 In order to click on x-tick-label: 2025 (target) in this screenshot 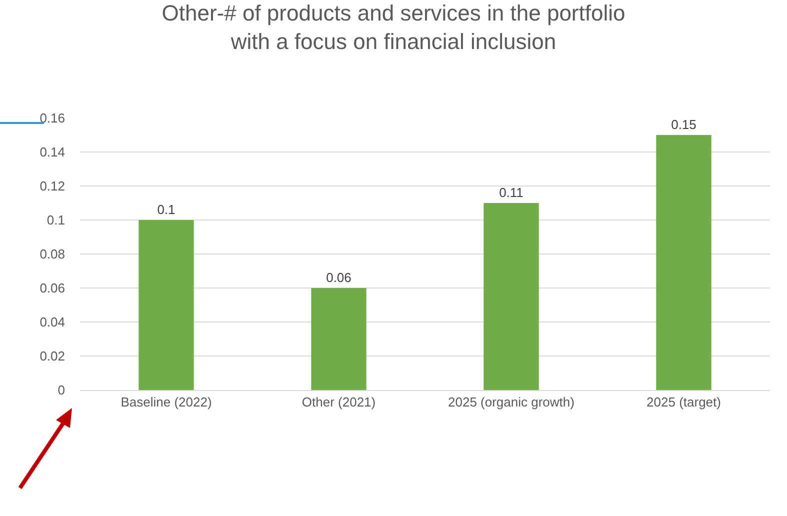, I will do `click(683, 402)`.